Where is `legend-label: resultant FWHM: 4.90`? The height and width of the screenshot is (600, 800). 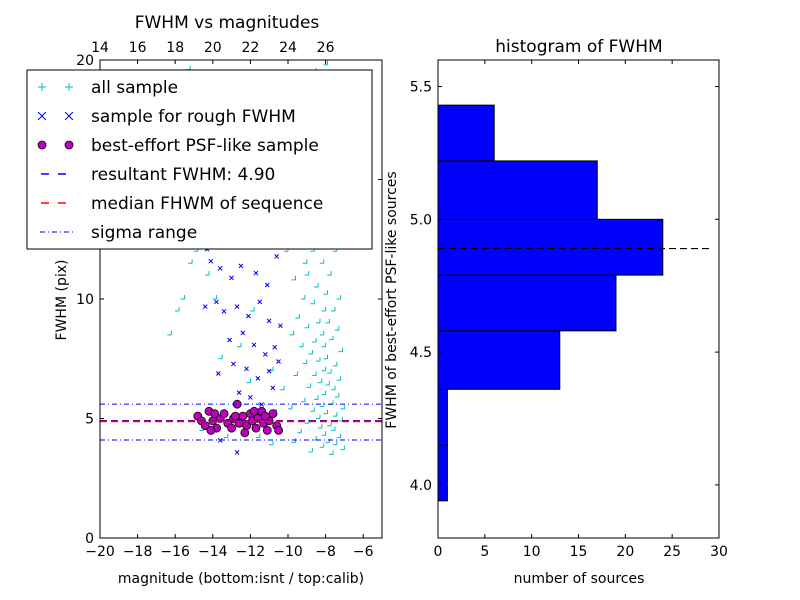 legend-label: resultant FWHM: 4.90 is located at coordinates (183, 175).